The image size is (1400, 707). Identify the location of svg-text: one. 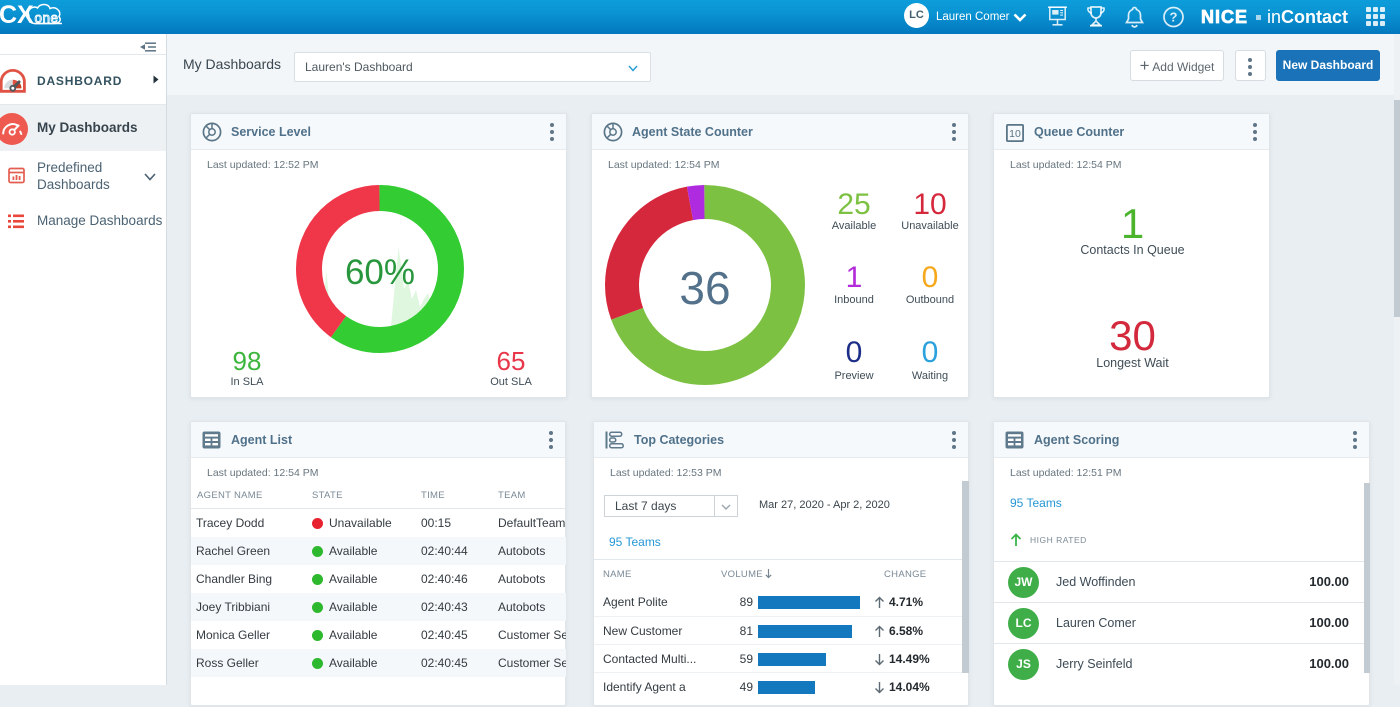
(47, 18).